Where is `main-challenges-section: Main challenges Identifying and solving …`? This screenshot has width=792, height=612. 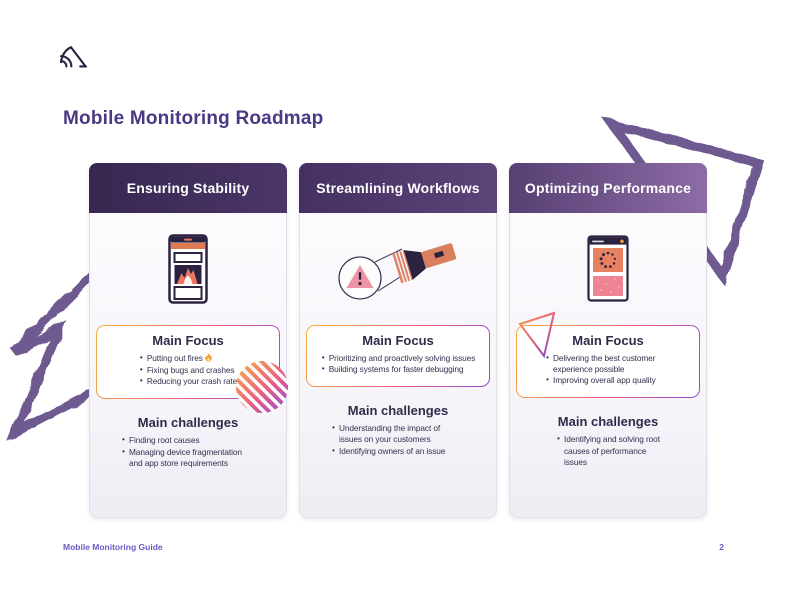 main-challenges-section: Main challenges Identifying and solving … is located at coordinates (608, 441).